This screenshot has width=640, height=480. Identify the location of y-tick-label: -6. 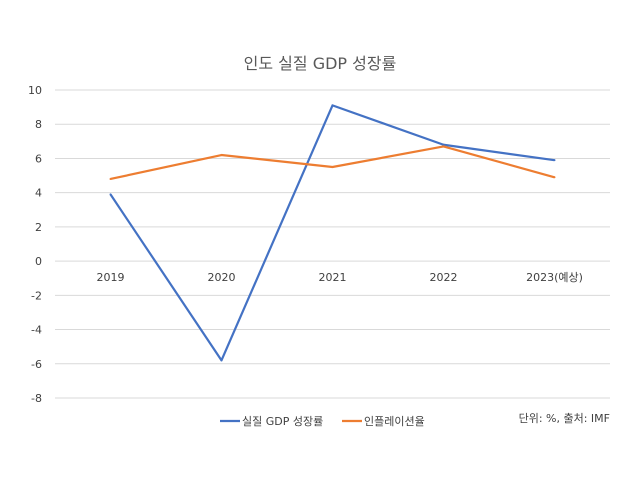
(36, 364).